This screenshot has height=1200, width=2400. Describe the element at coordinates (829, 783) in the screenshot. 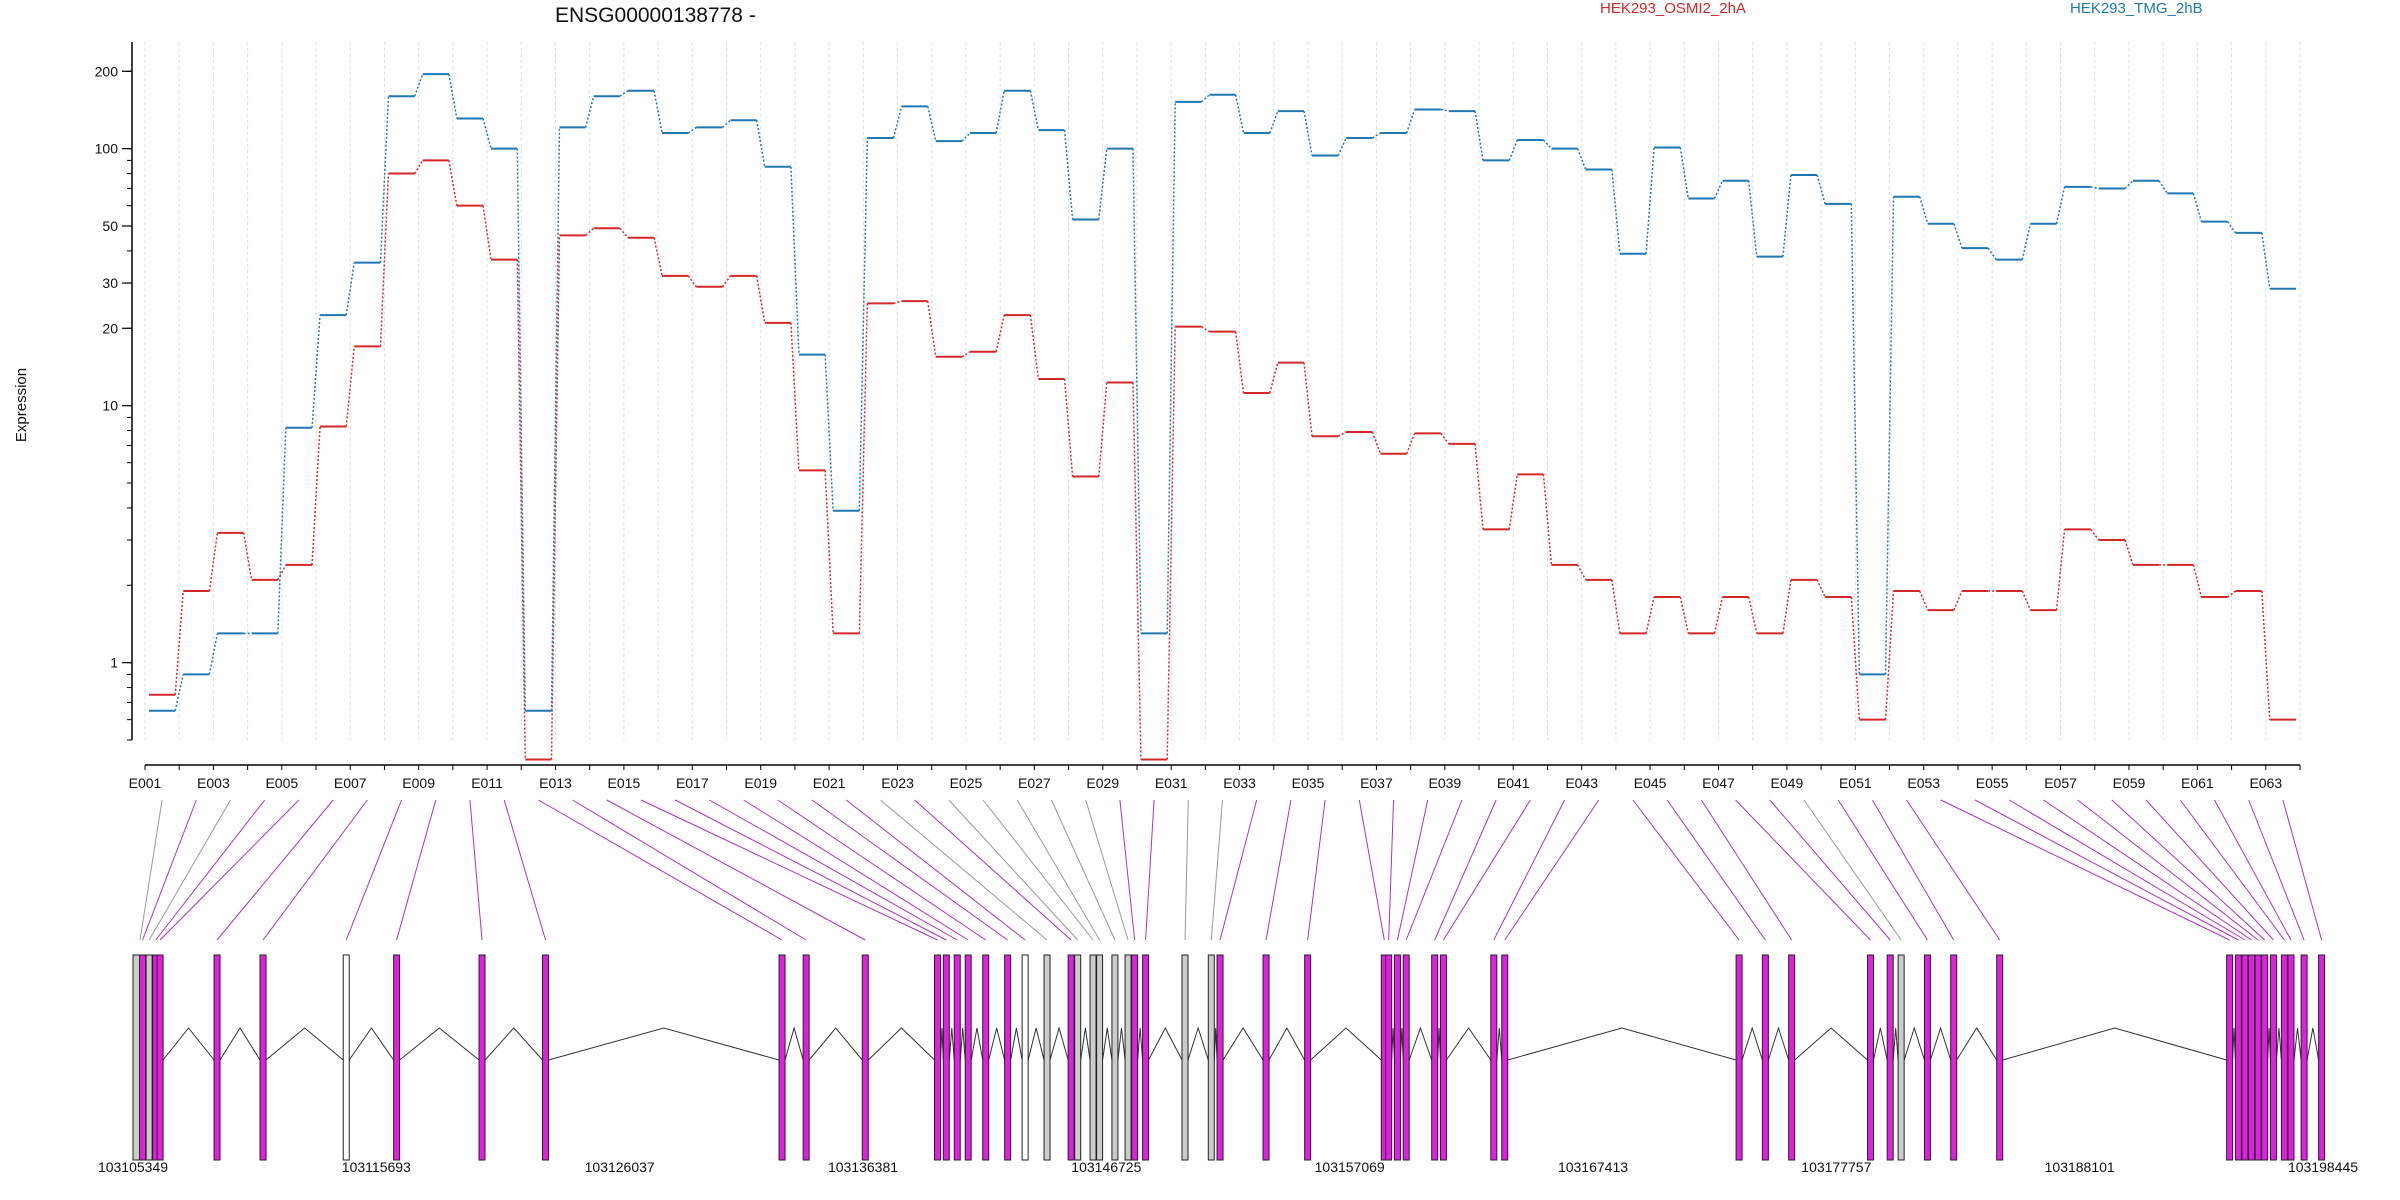

I see `x-tick-label: E021` at that location.